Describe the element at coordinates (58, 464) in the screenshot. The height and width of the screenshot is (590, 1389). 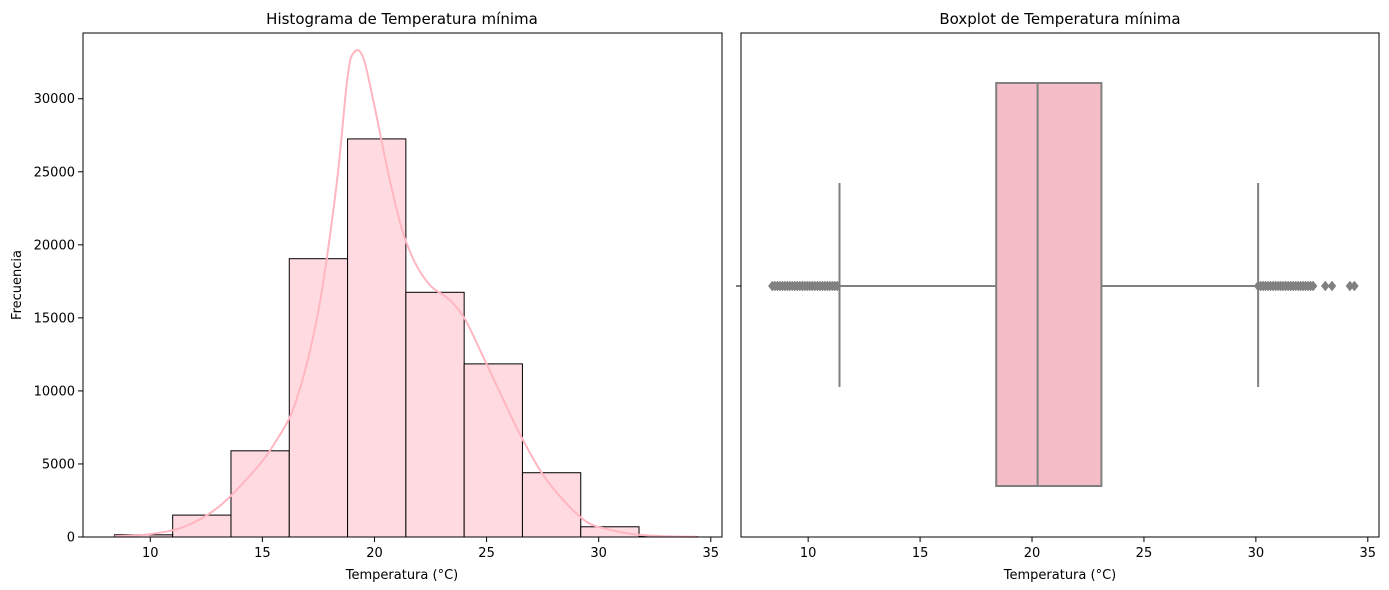
I see `histogram-y-tick-label-1: 5000` at that location.